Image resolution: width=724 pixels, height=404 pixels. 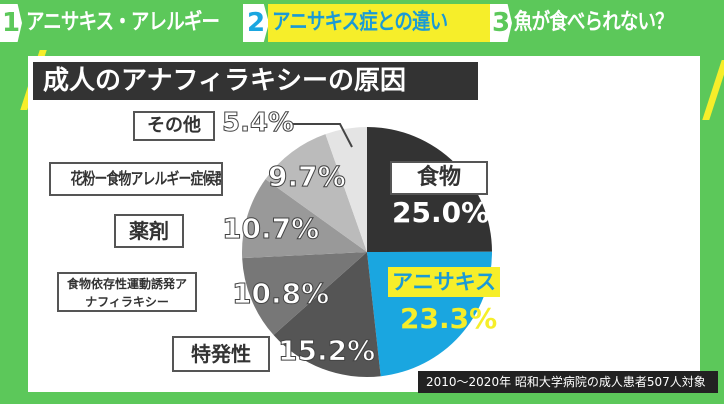 I want to click on pct-drug: 10.7%, so click(x=270, y=229).